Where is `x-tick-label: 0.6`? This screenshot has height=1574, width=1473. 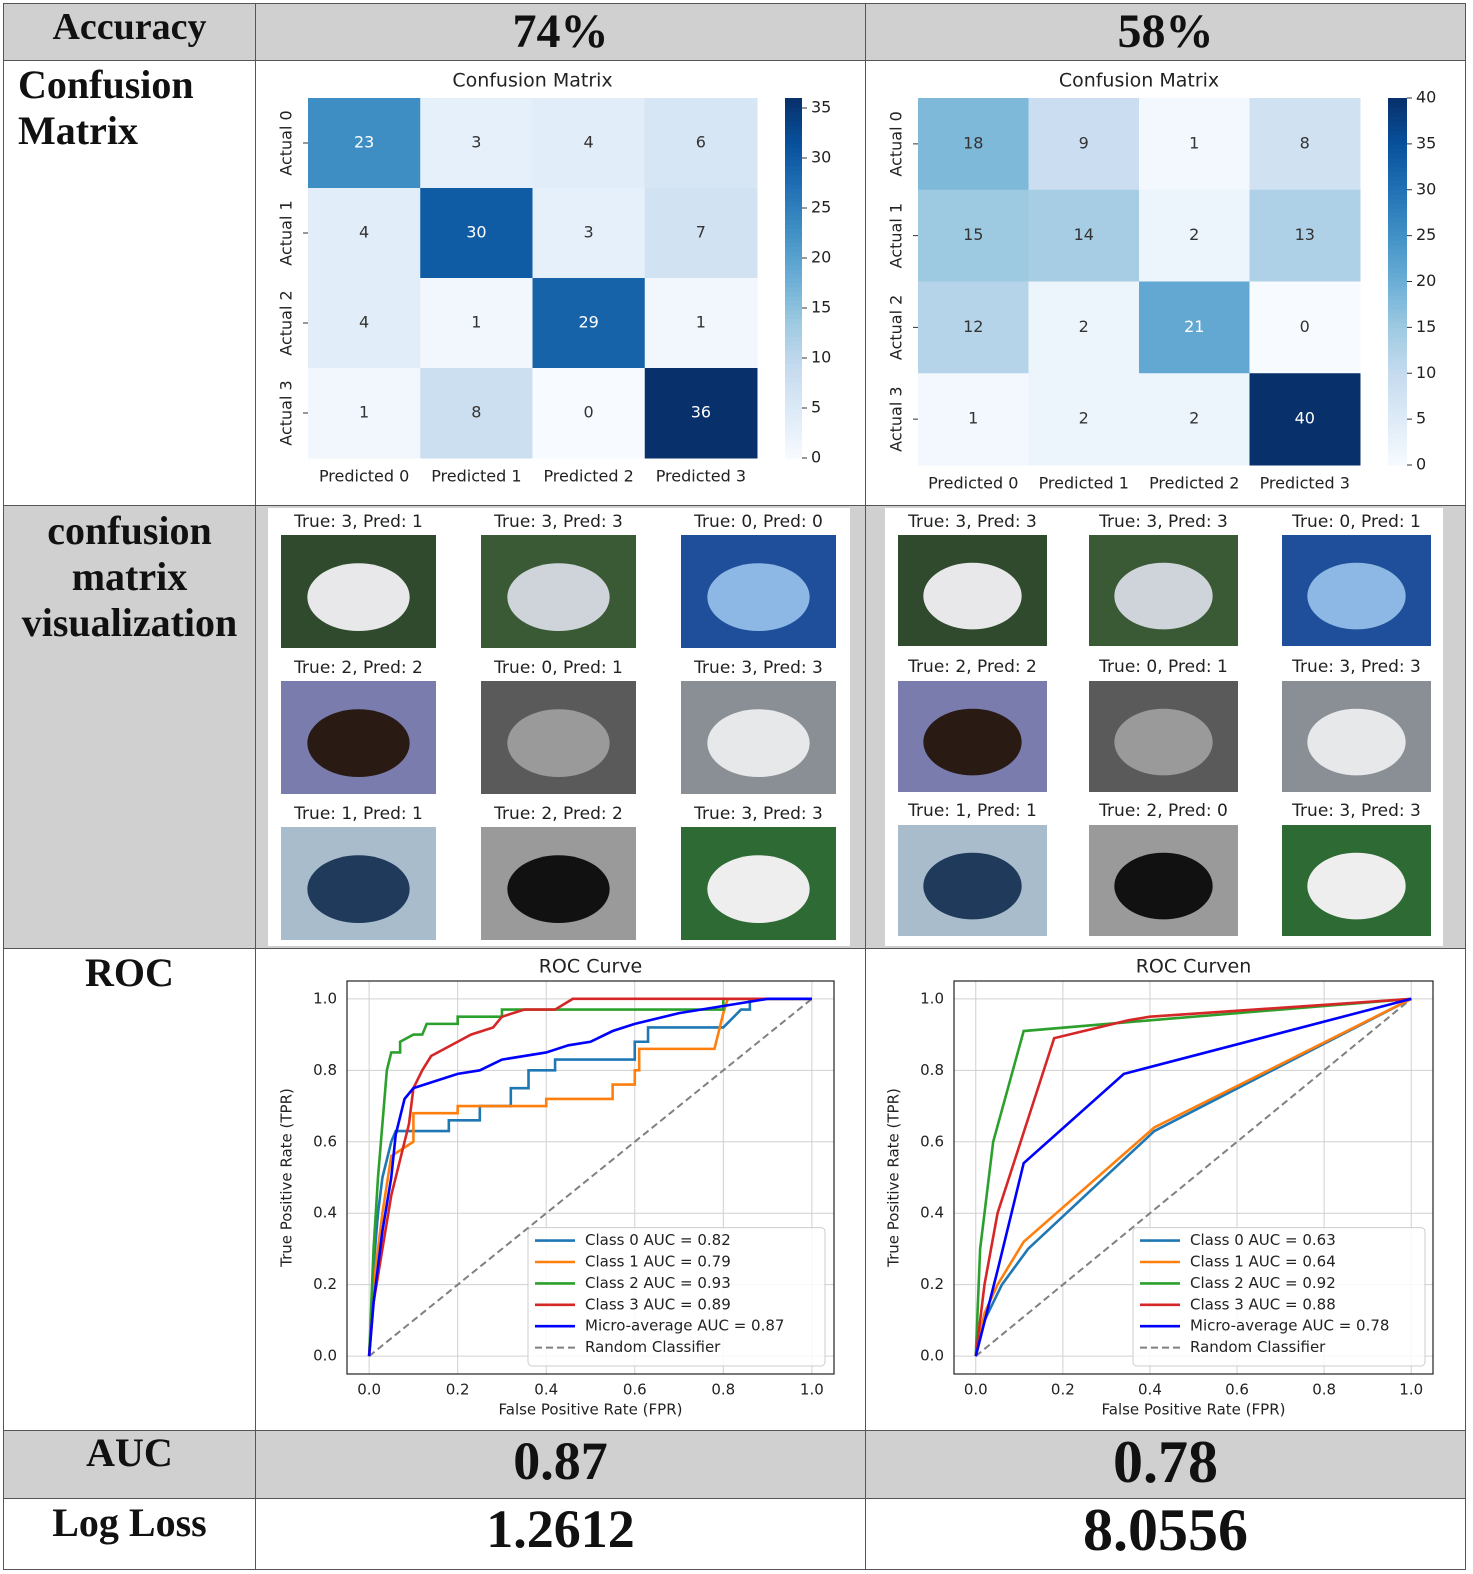 x-tick-label: 0.6 is located at coordinates (635, 1390).